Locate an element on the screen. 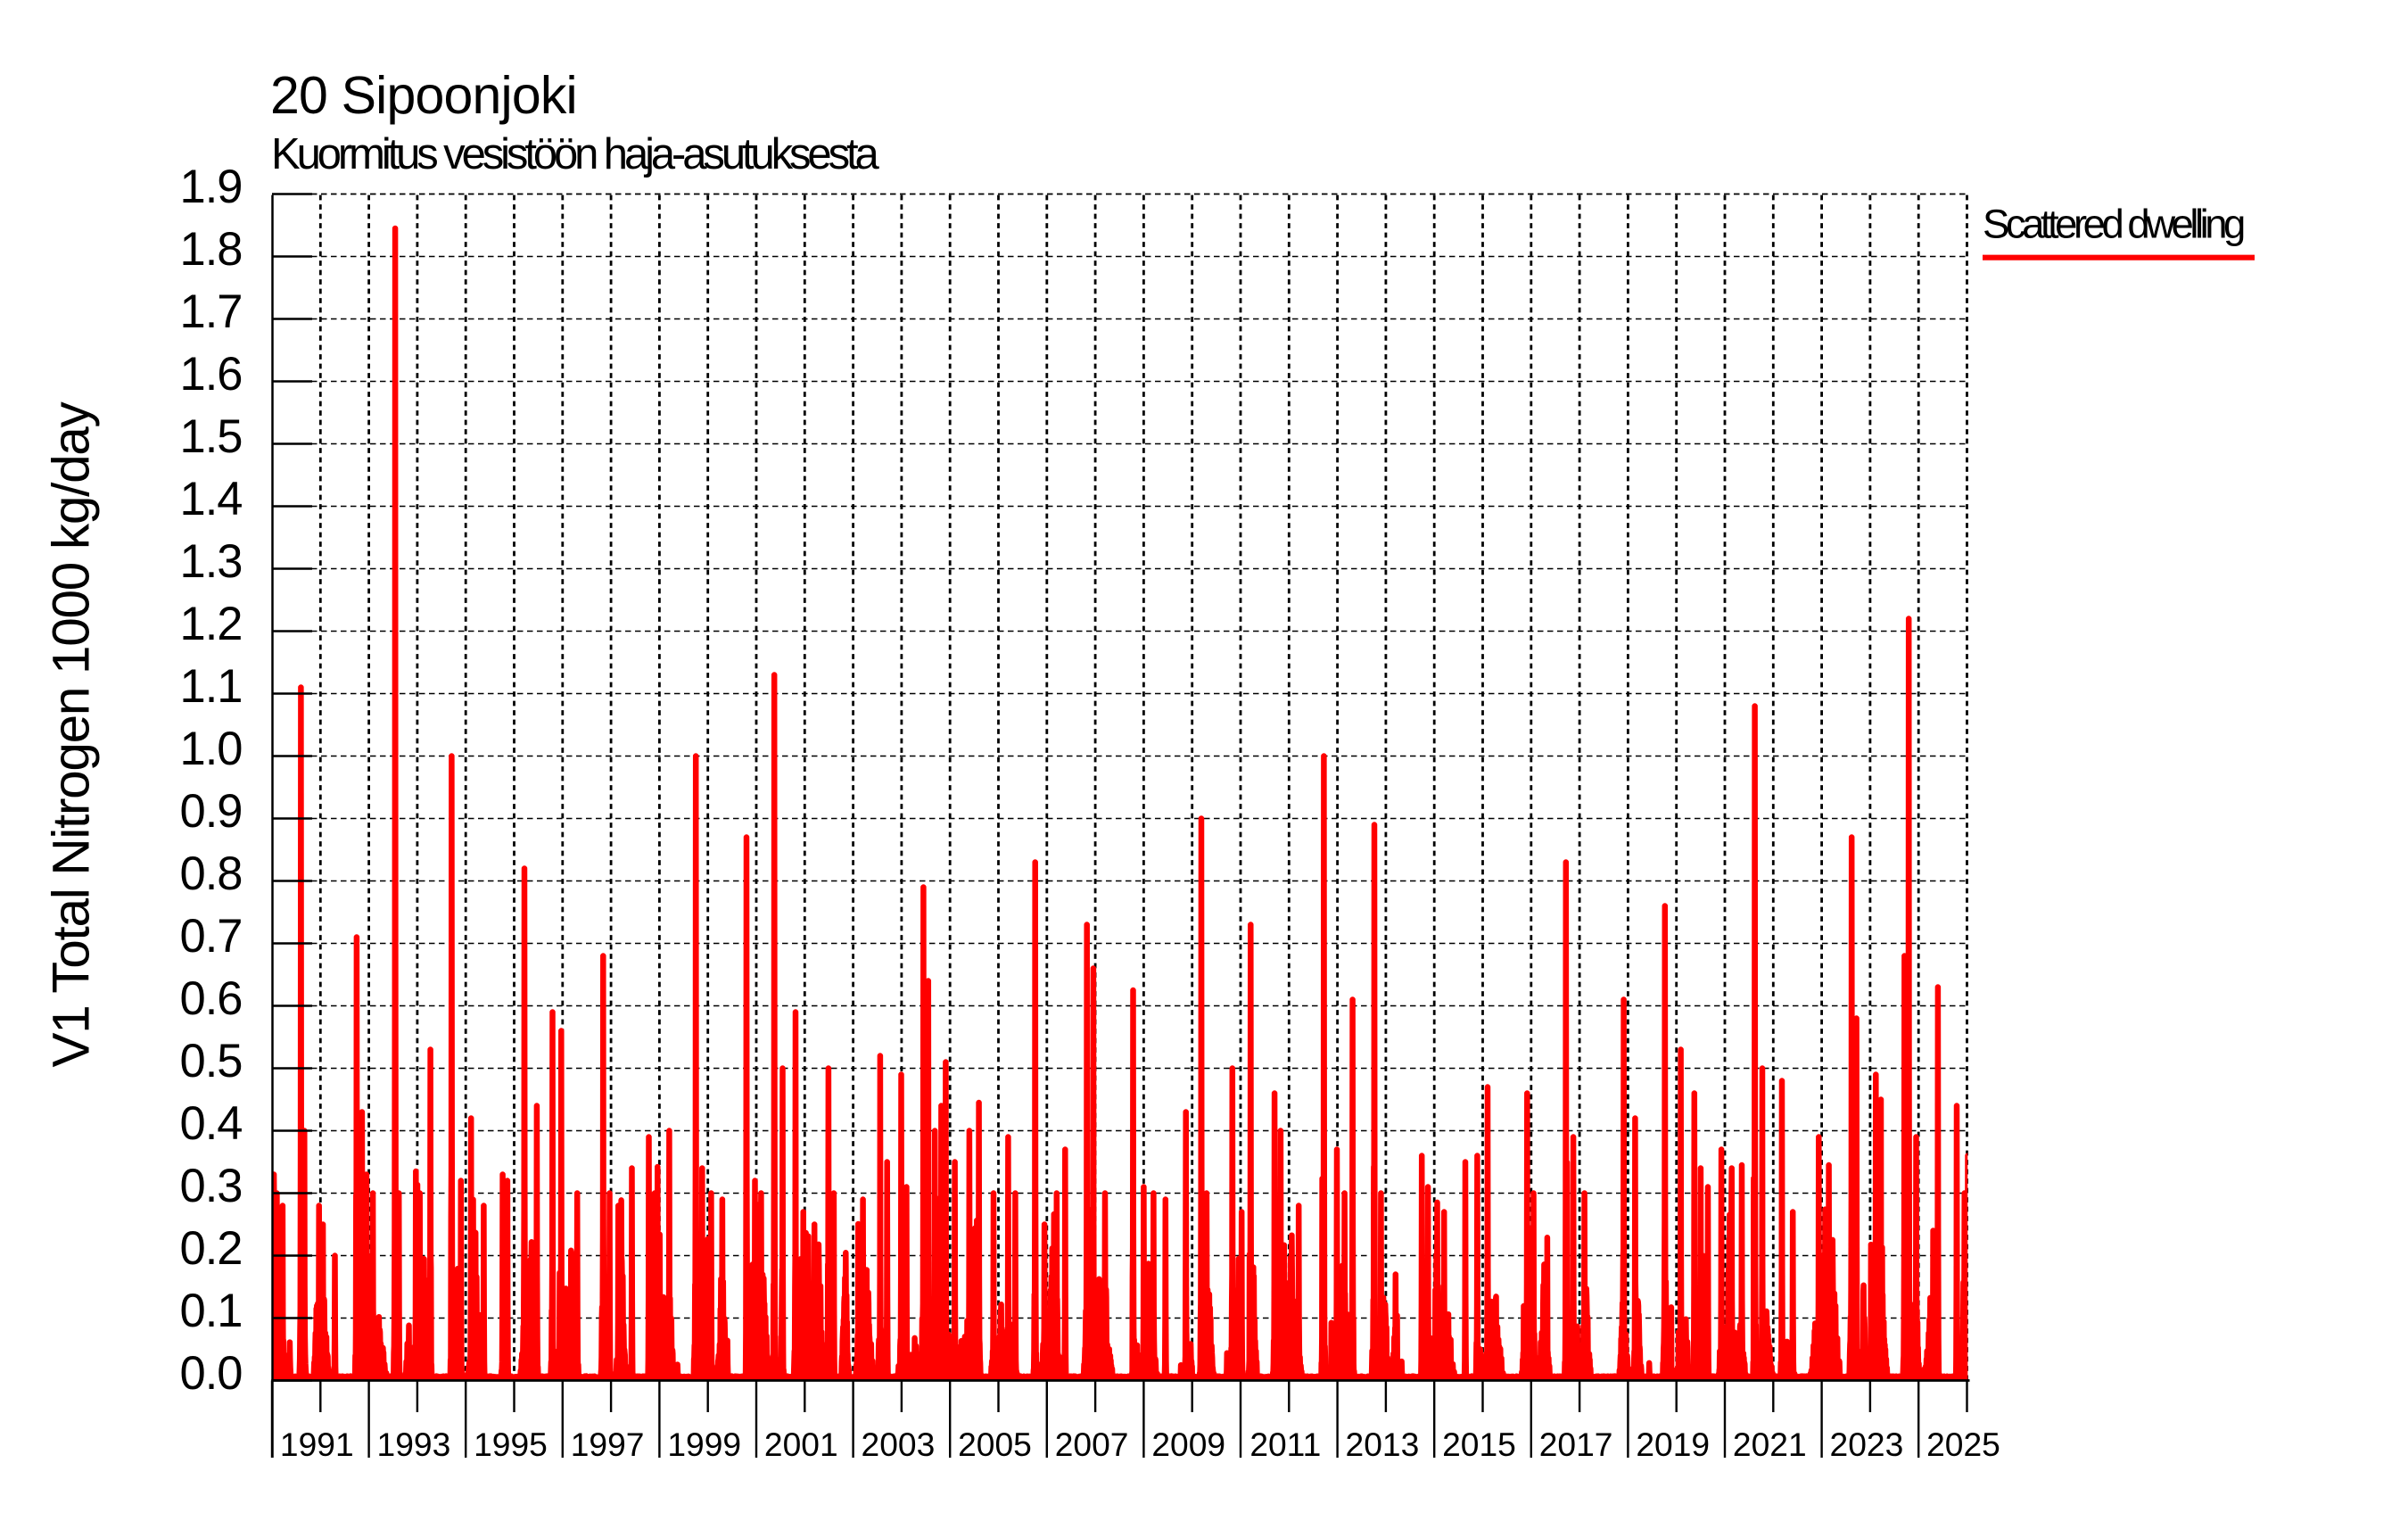 This screenshot has height=1521, width=2408. svg-text: 1995 is located at coordinates (511, 1445).